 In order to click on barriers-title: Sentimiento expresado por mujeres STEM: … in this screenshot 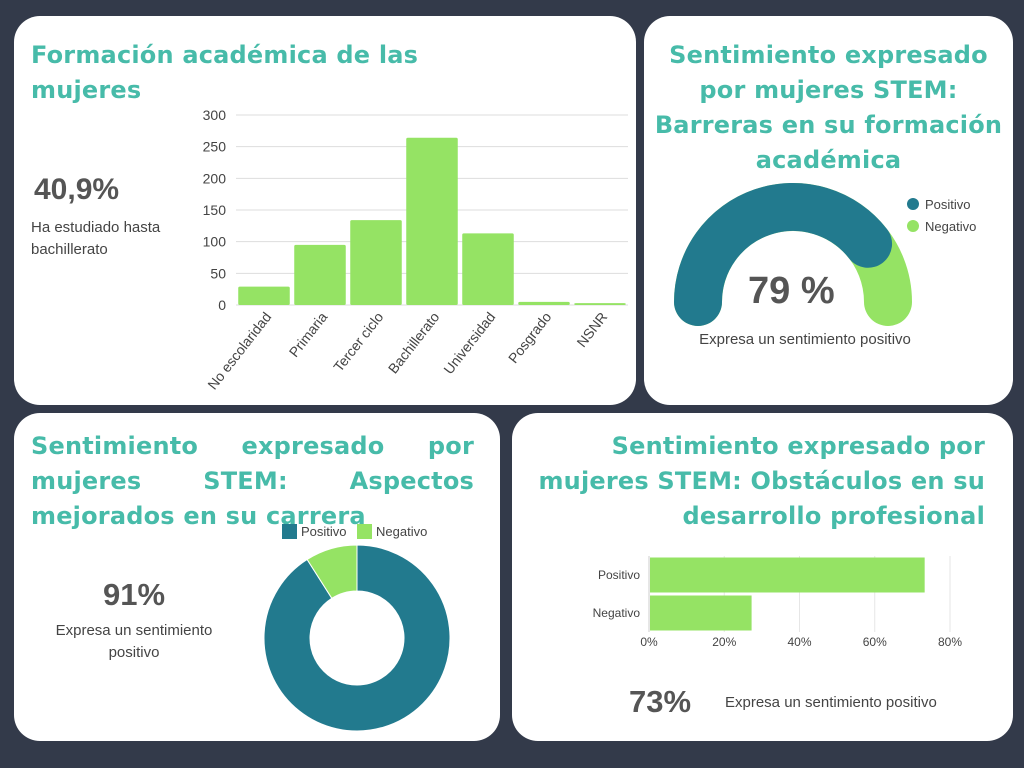, I will do `click(828, 107)`.